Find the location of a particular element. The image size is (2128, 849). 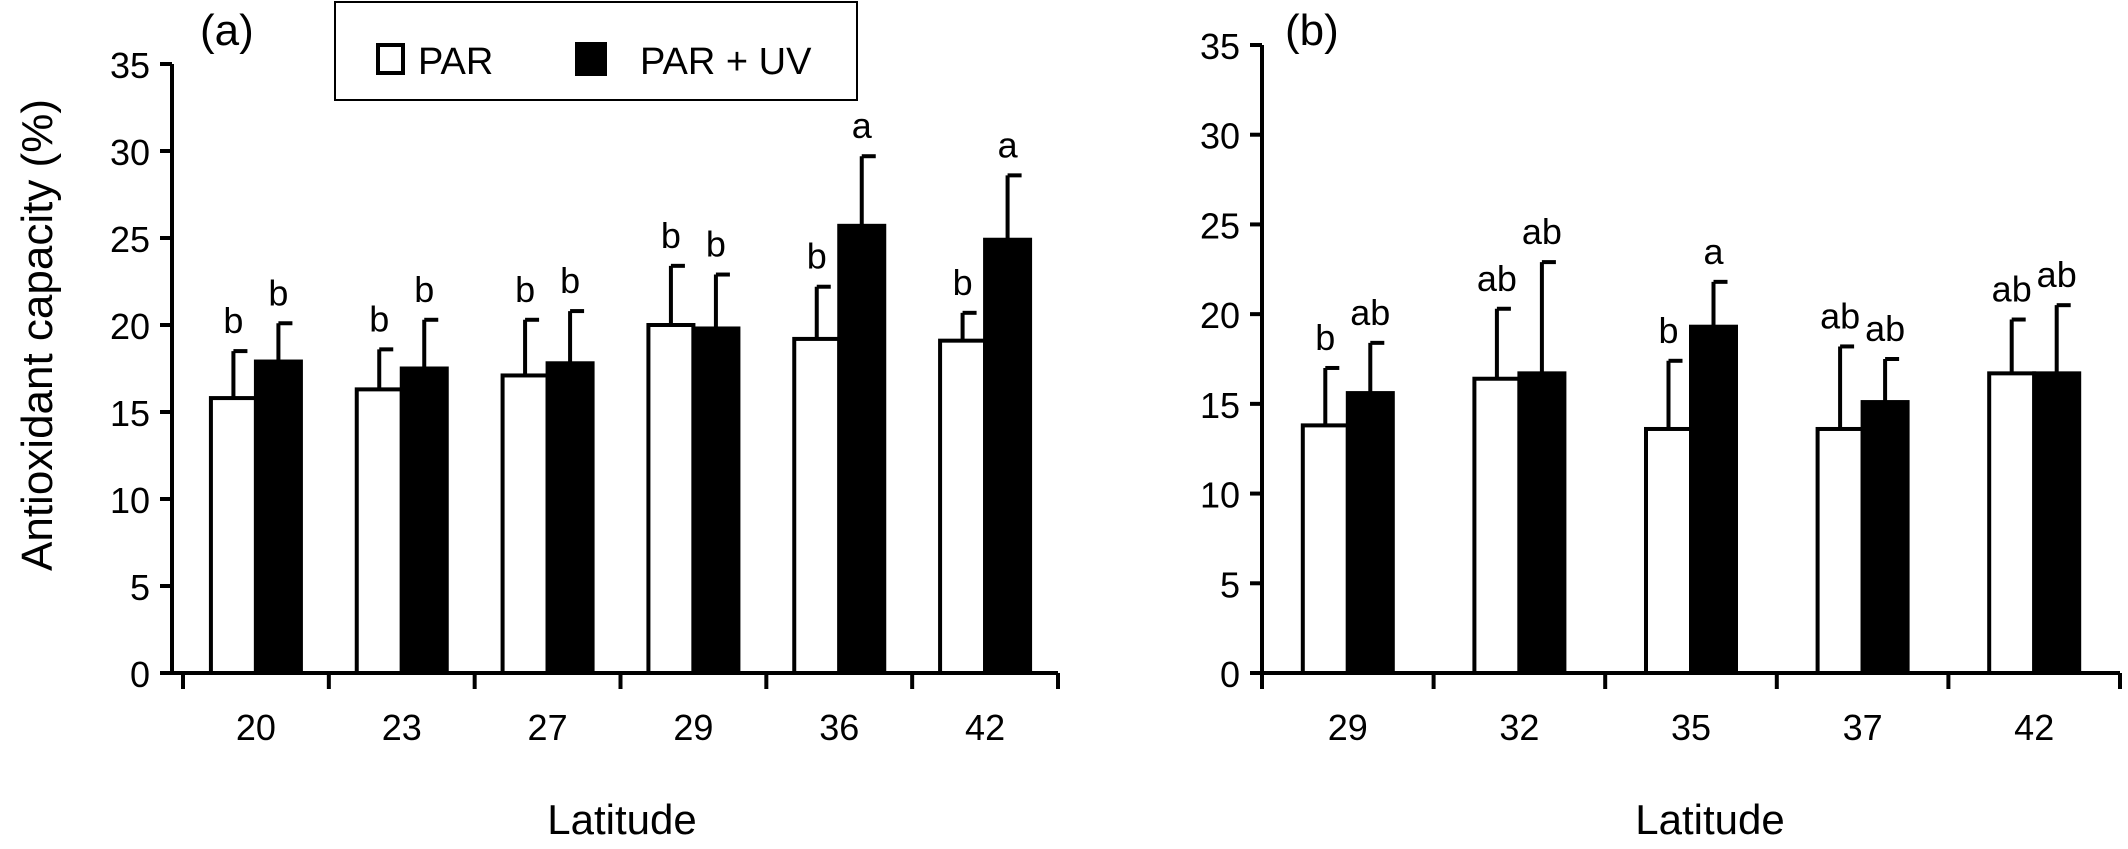

panel-b-label: (b) is located at coordinates (1312, 30).